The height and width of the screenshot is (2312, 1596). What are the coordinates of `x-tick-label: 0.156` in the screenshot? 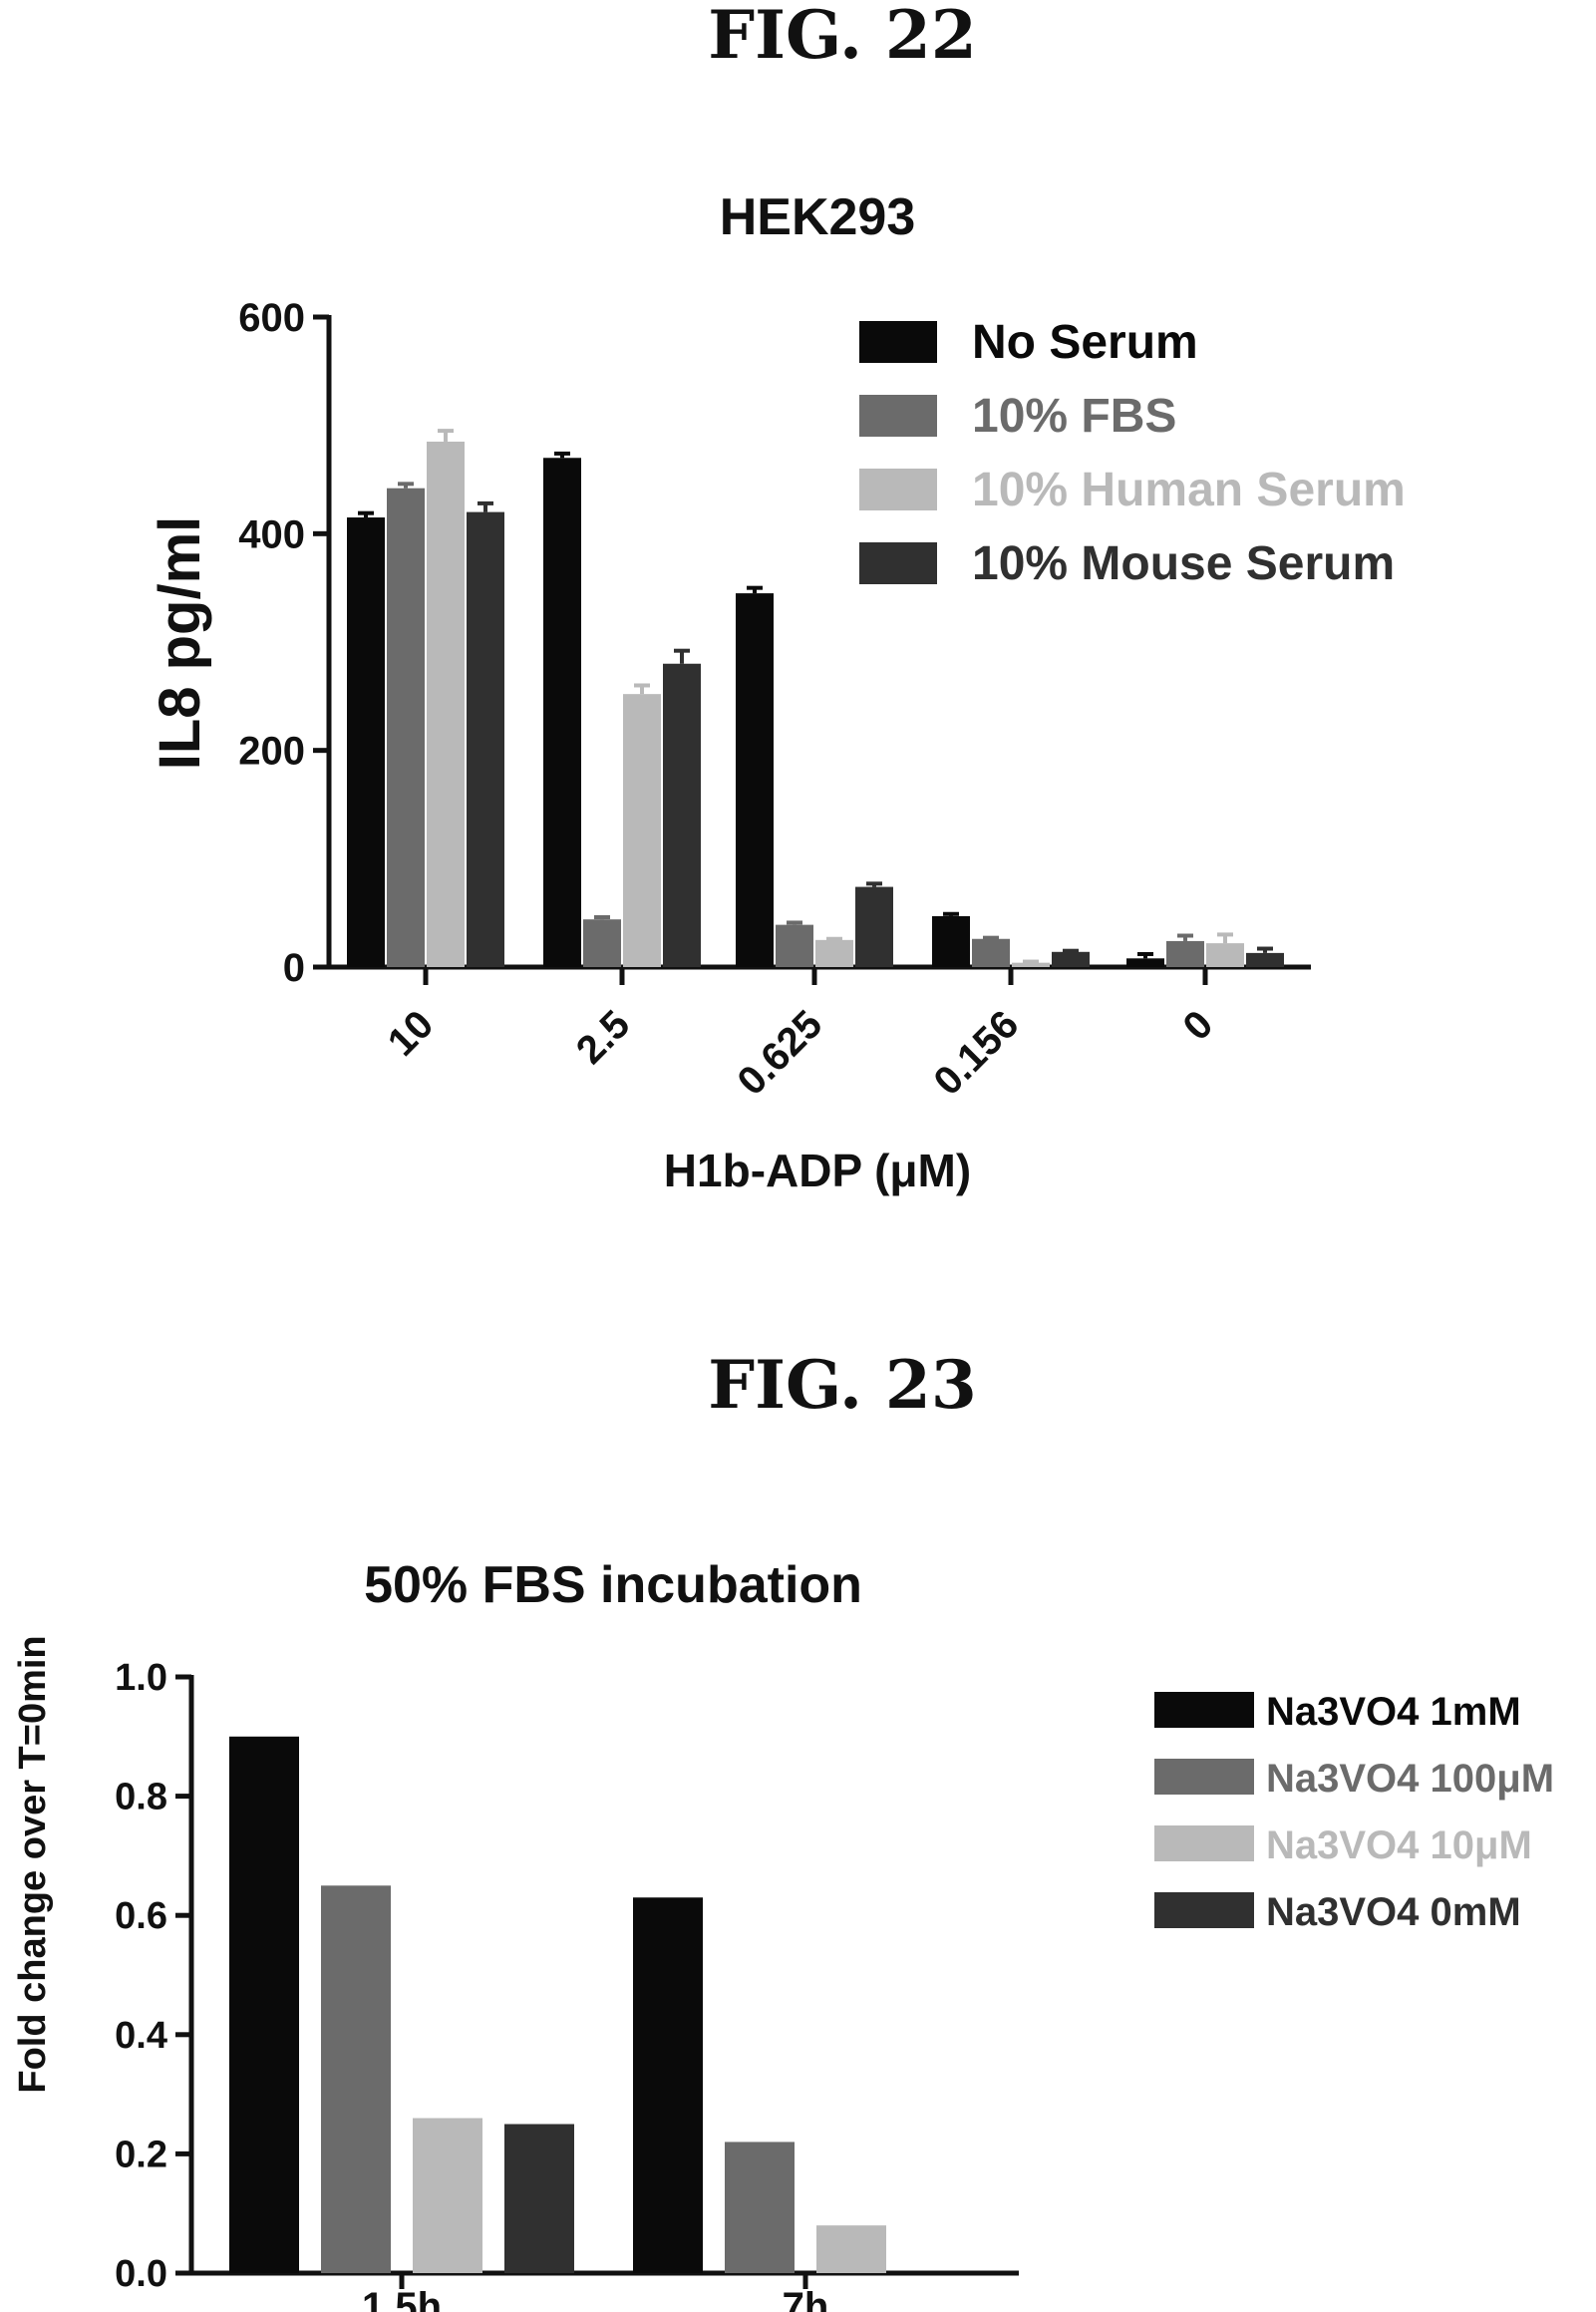 It's located at (976, 1053).